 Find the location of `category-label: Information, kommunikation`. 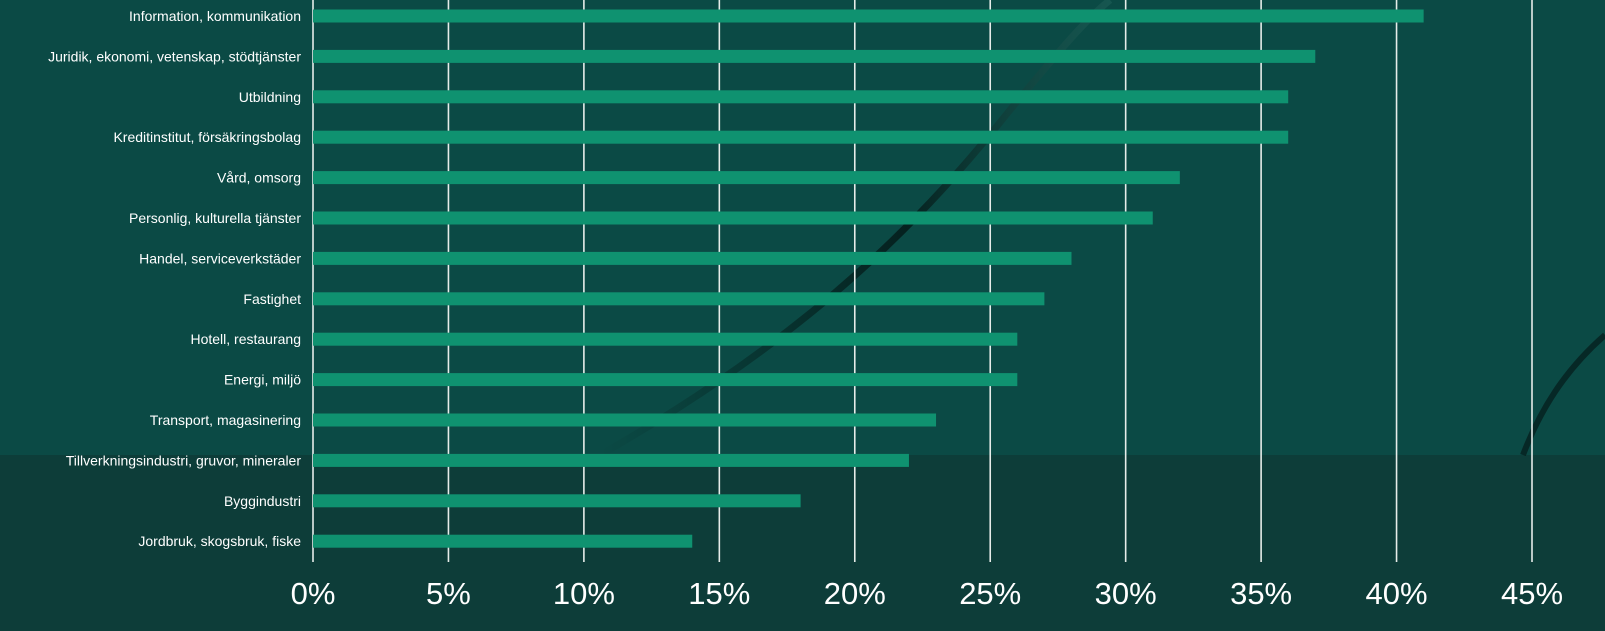

category-label: Information, kommunikation is located at coordinates (215, 16).